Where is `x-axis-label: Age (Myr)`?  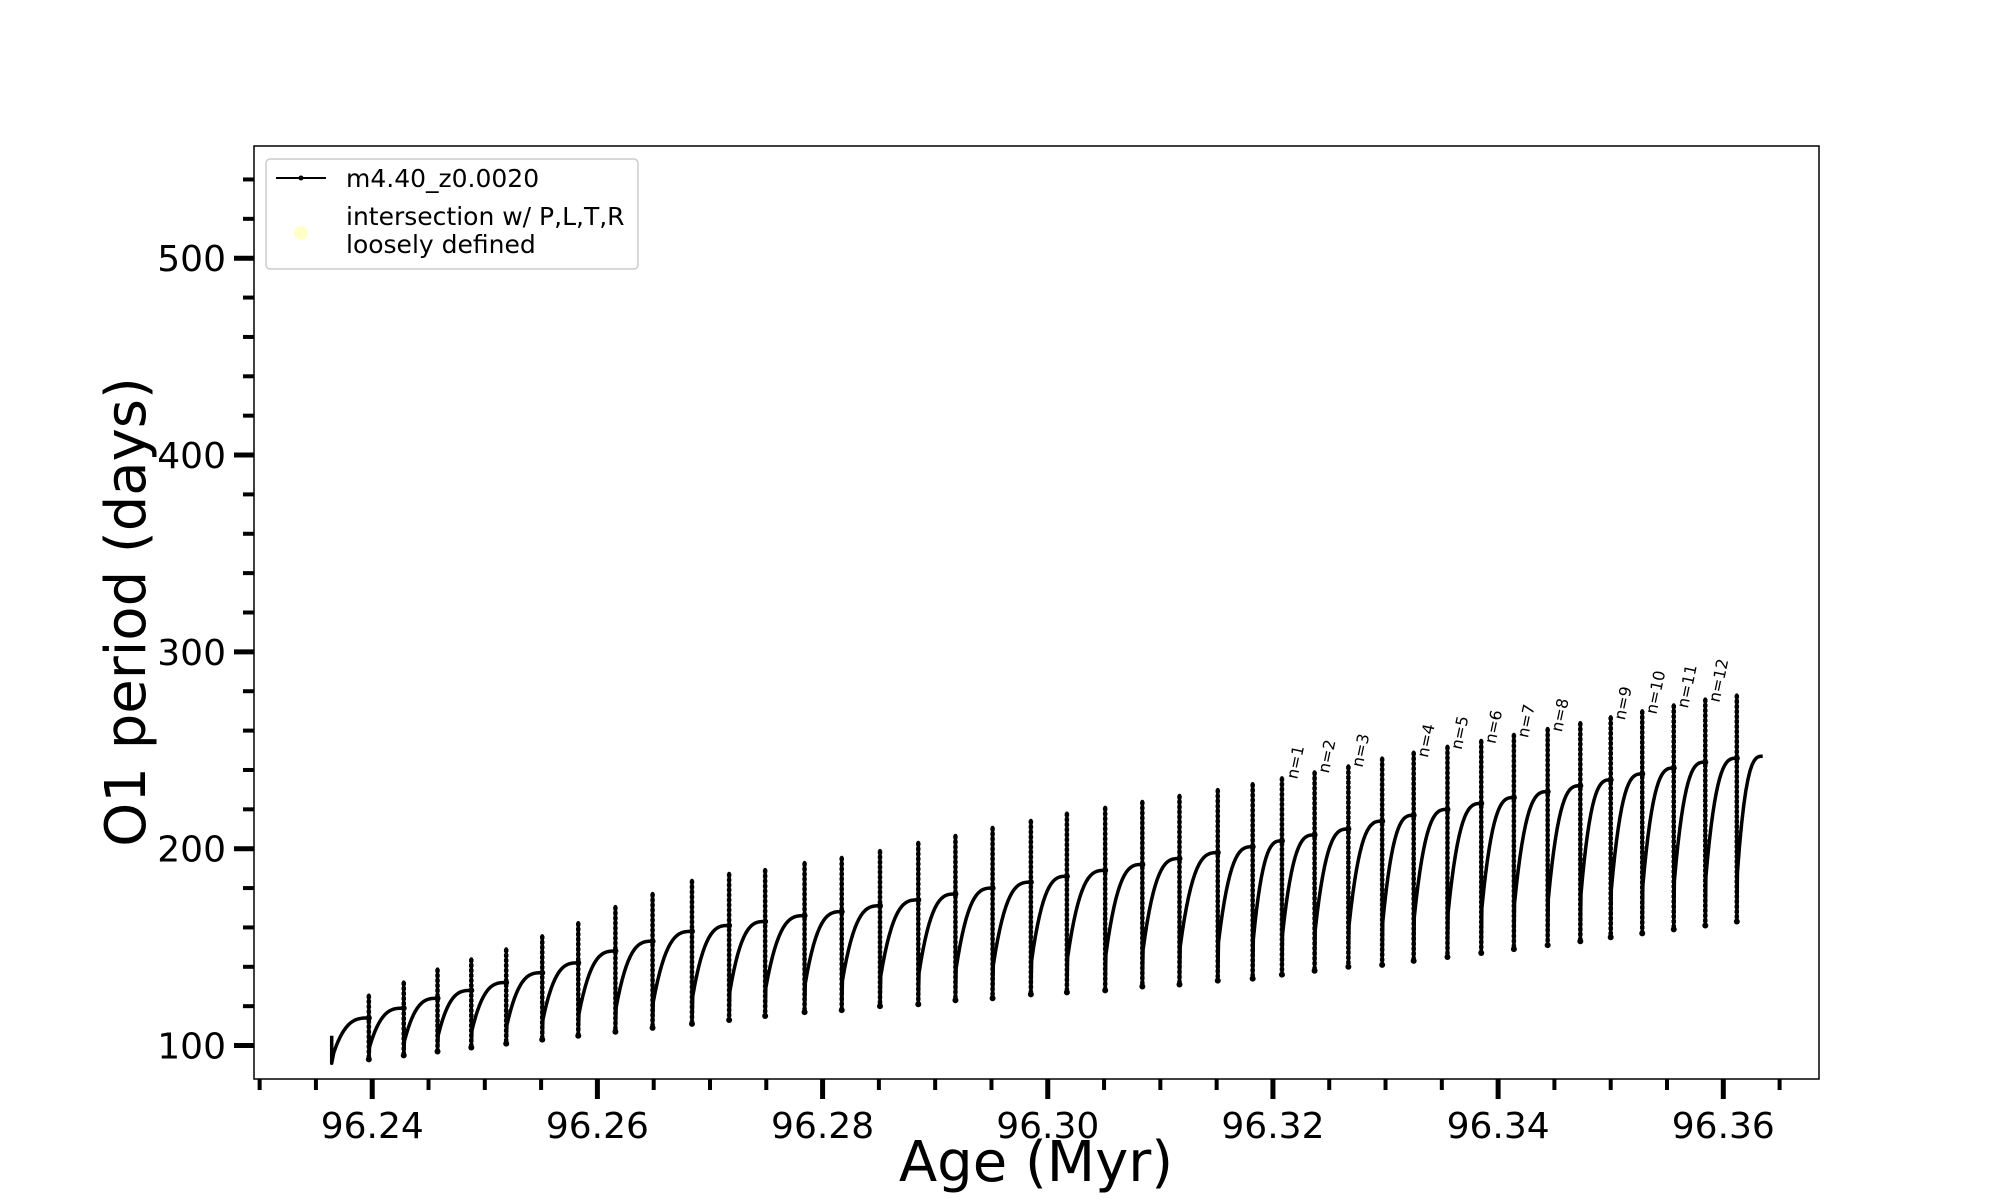 x-axis-label: Age (Myr) is located at coordinates (1036, 1162).